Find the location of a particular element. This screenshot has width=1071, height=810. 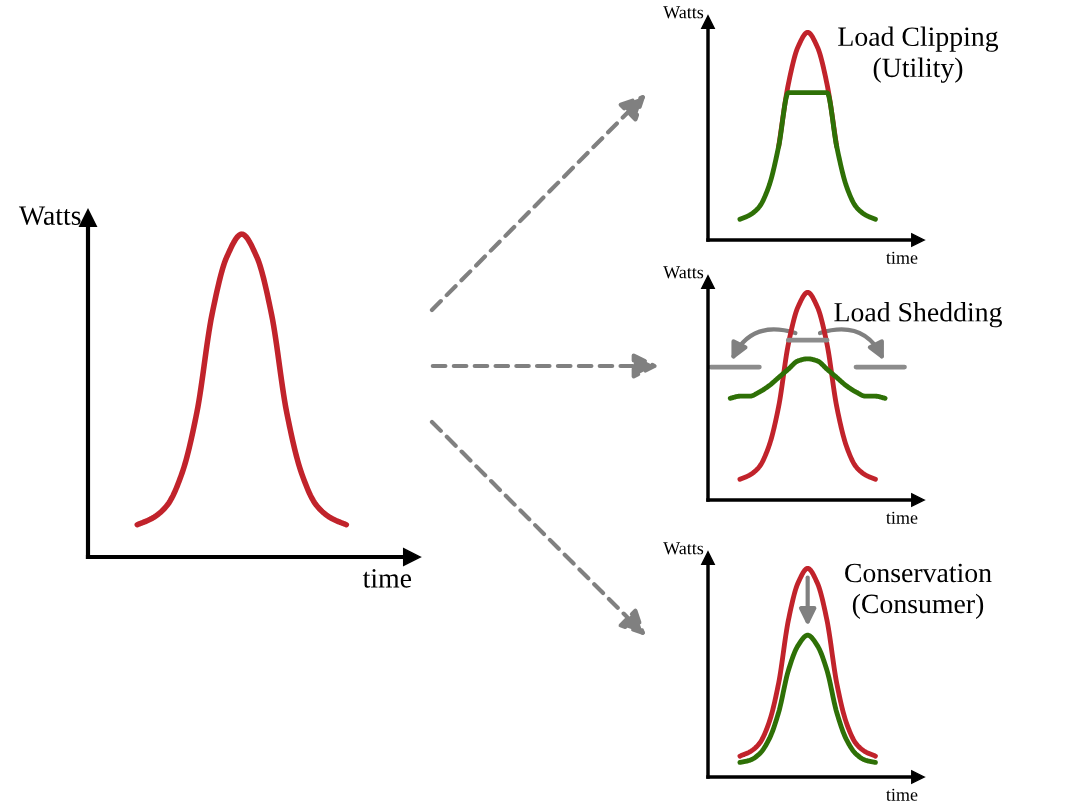

chart-title: Conservation (Consumer) is located at coordinates (918, 591).